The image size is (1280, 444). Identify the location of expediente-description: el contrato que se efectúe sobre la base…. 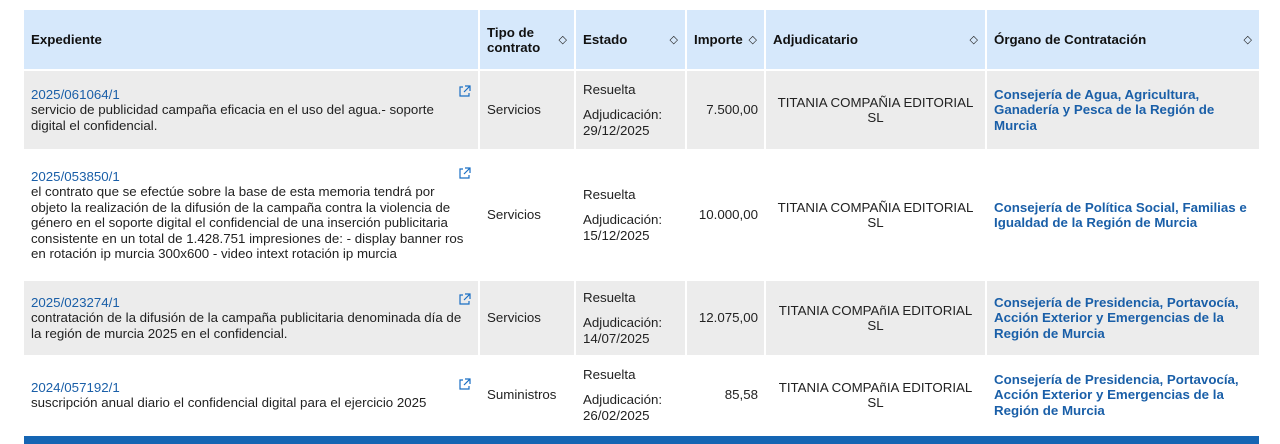
(247, 222).